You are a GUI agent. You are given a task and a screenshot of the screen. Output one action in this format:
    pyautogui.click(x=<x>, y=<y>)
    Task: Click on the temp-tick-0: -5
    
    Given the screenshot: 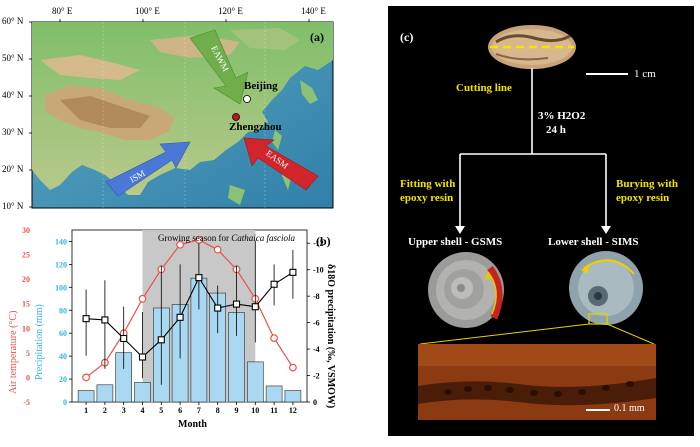 What is the action you would take?
    pyautogui.click(x=26, y=402)
    